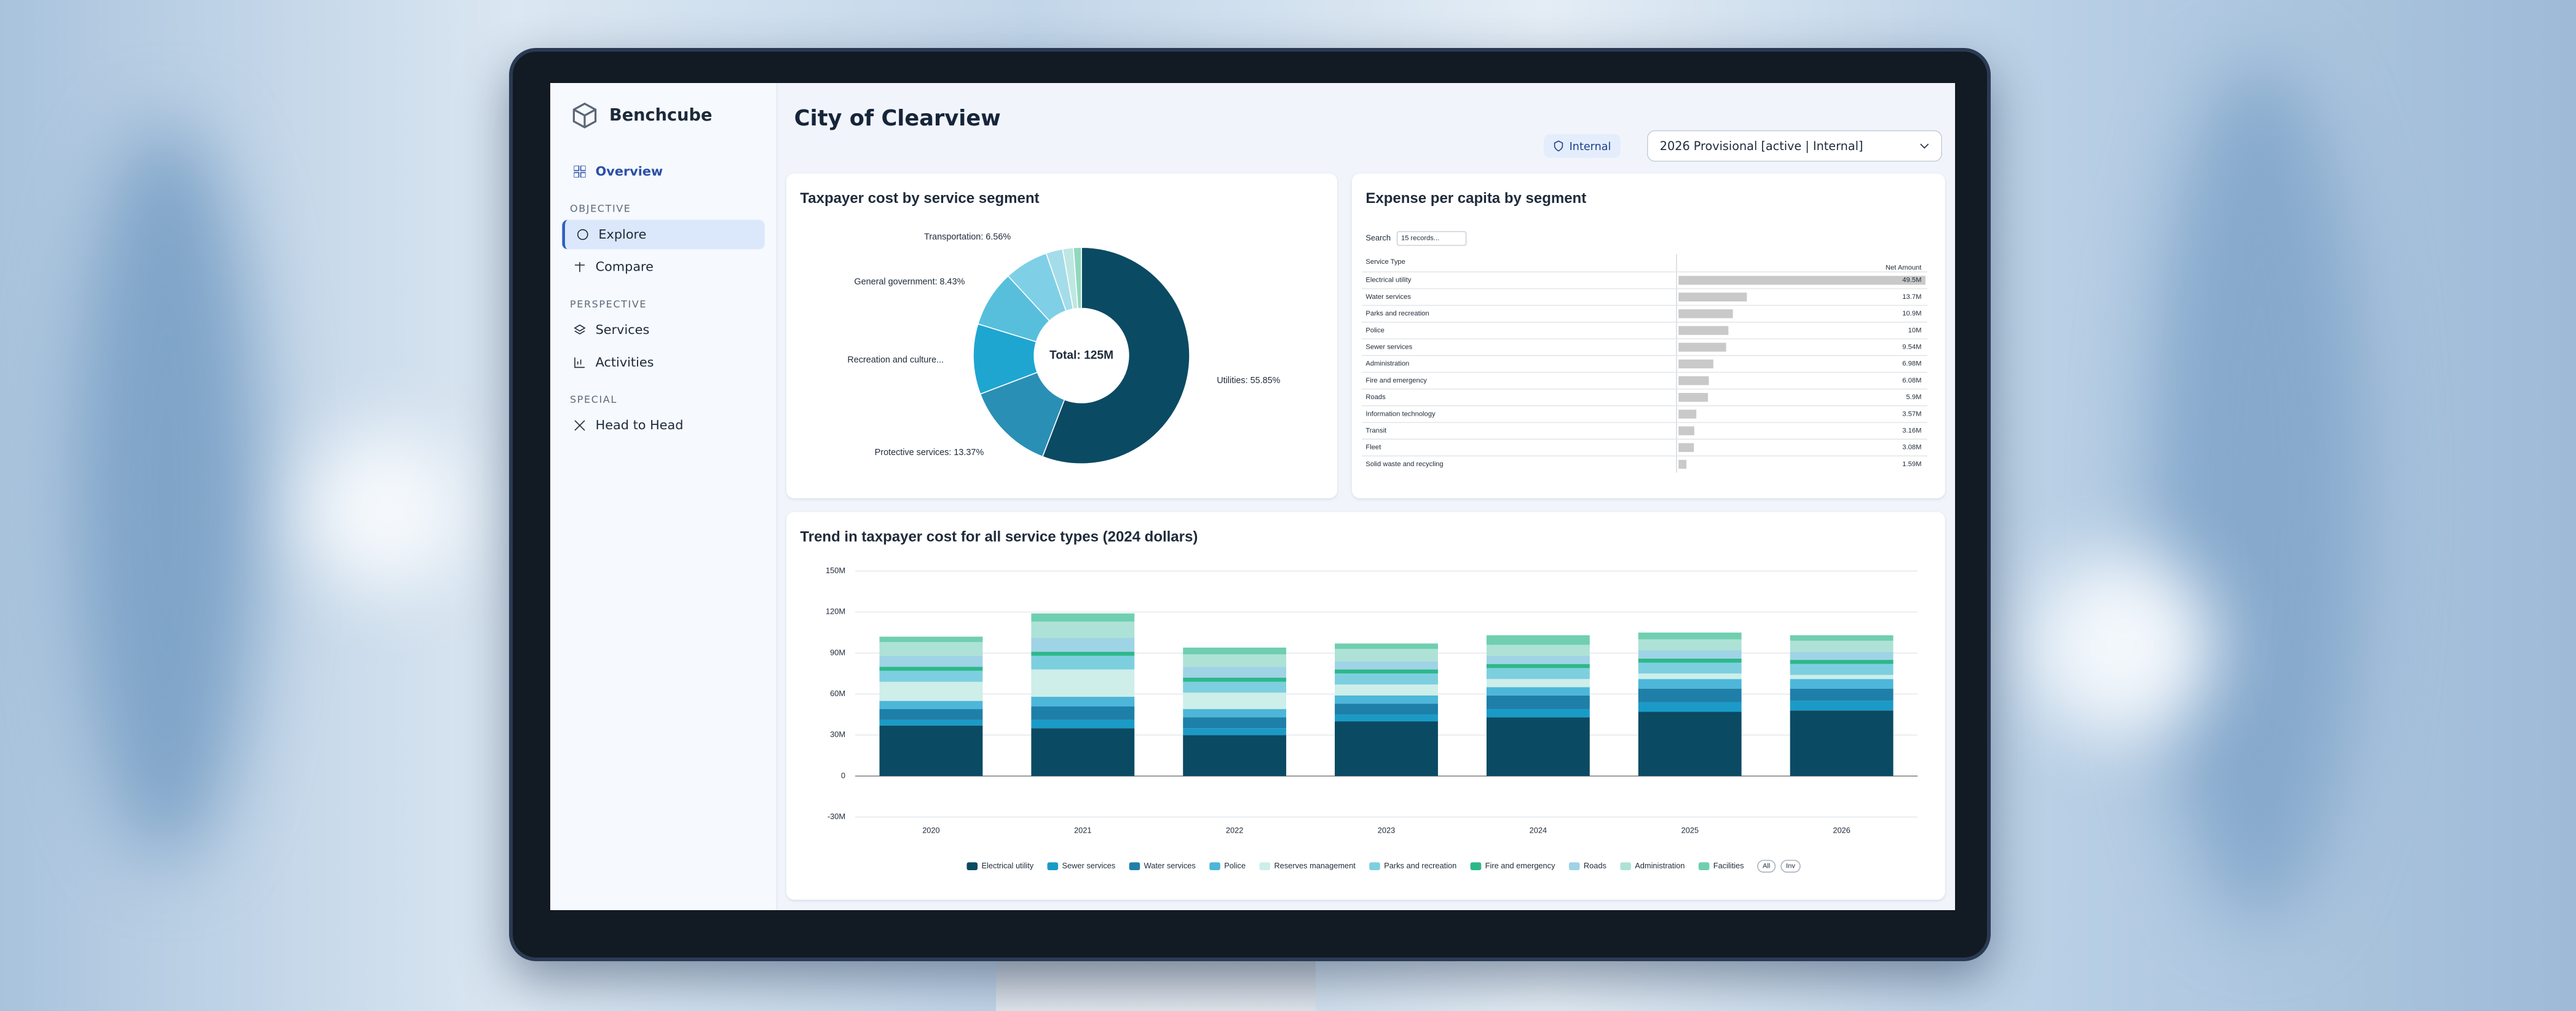 The image size is (2576, 1011). What do you see at coordinates (1404, 464) in the screenshot?
I see `row-label: Solid waste and recycling` at bounding box center [1404, 464].